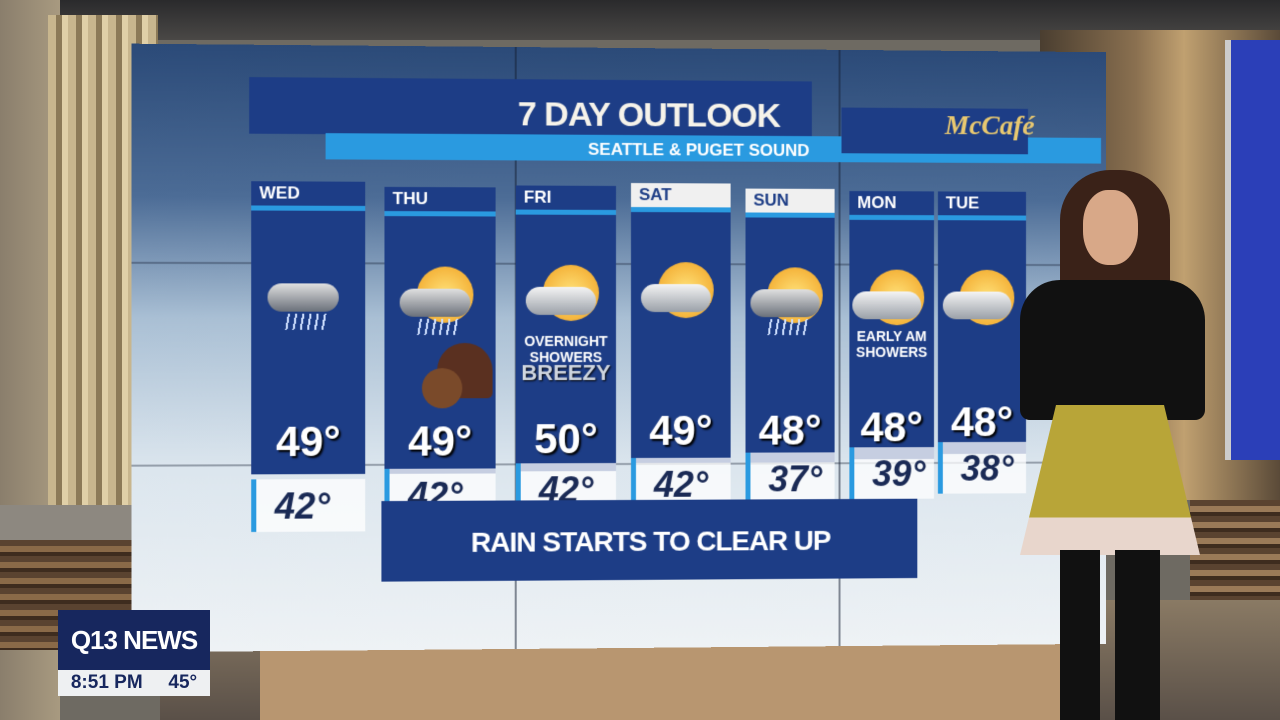 The height and width of the screenshot is (720, 1280). Describe the element at coordinates (892, 325) in the screenshot. I see `day-column-mon: MON 48°` at that location.